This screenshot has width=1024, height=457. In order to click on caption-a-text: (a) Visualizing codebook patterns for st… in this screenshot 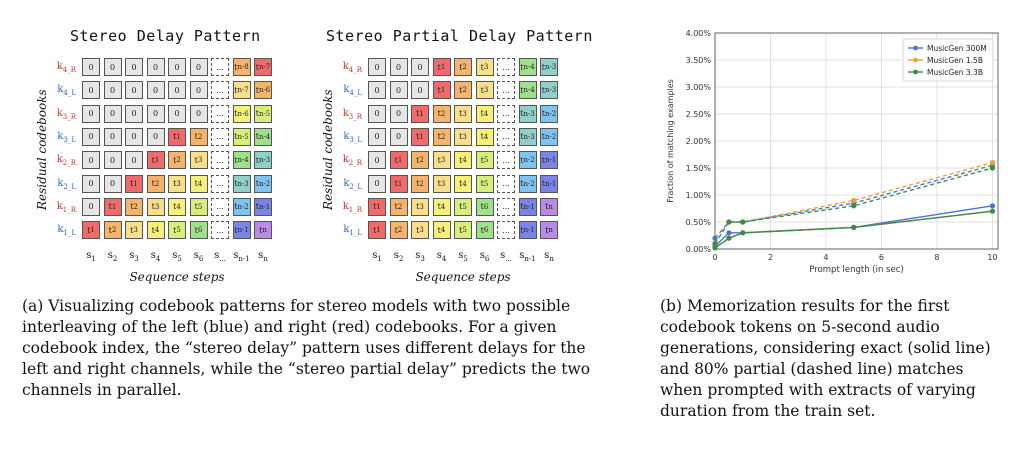, I will do `click(306, 348)`.